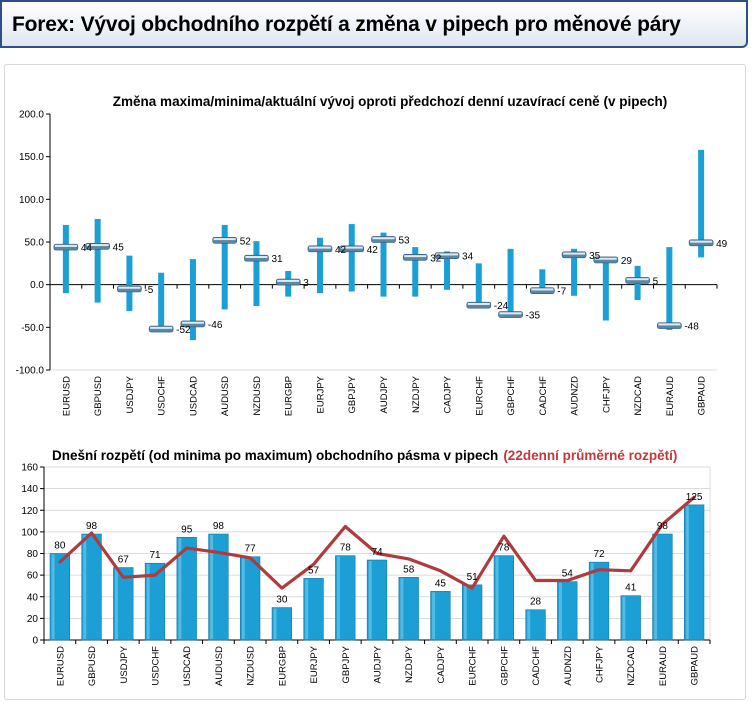  I want to click on chart1-category-label: USDJPY, so click(130, 394).